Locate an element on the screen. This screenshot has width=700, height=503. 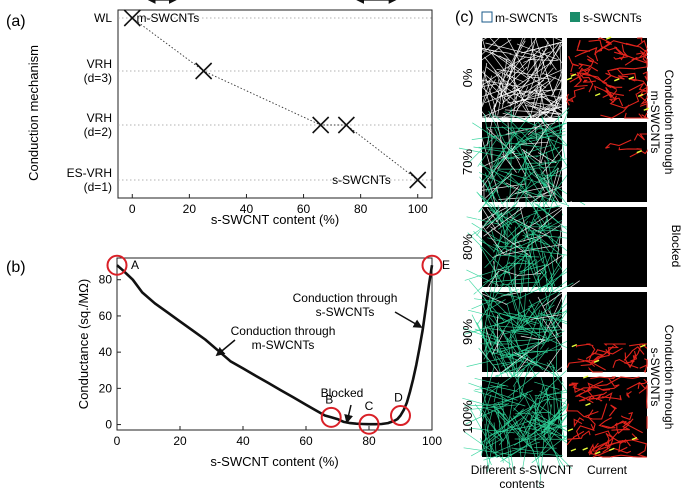
point-label-e: E is located at coordinates (446, 265).